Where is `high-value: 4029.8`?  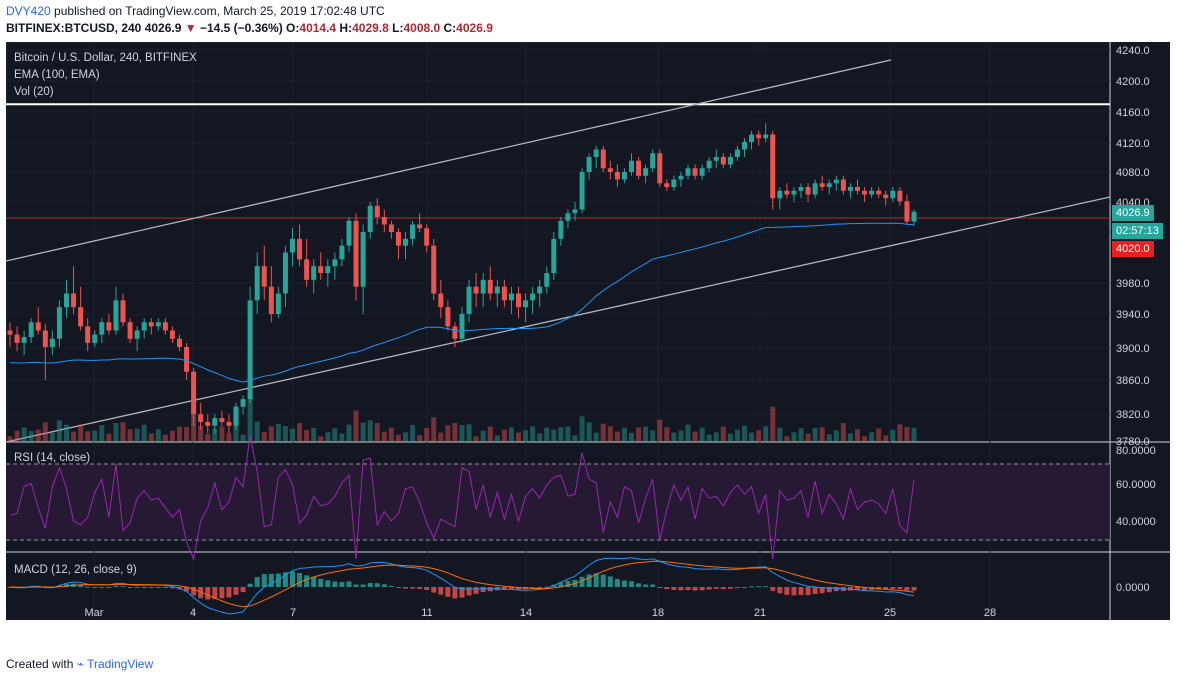 high-value: 4029.8 is located at coordinates (370, 28).